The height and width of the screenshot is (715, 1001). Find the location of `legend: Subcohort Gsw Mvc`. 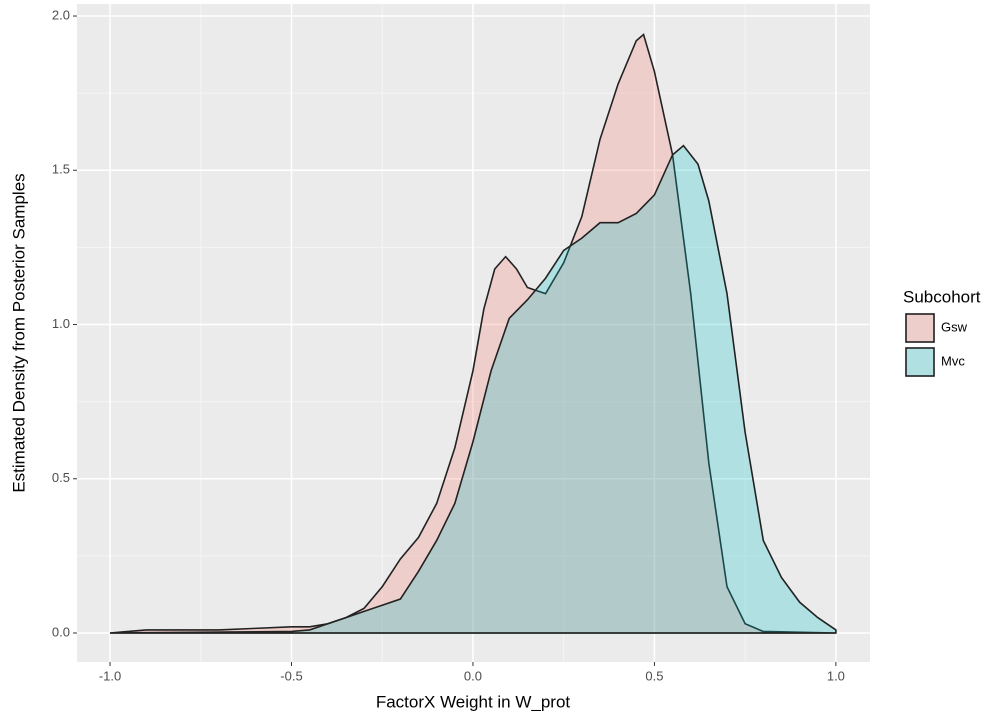

legend: Subcohort Gsw Mvc is located at coordinates (942, 332).